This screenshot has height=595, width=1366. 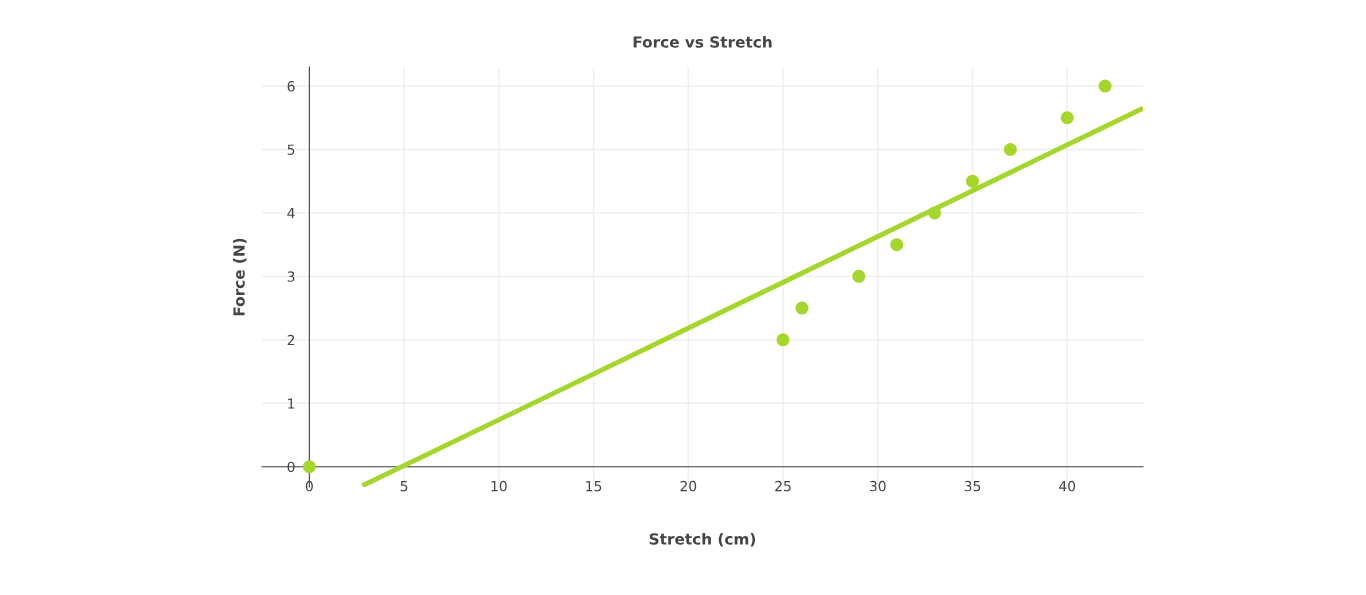 What do you see at coordinates (688, 486) in the screenshot?
I see `x-tick-label: 20` at bounding box center [688, 486].